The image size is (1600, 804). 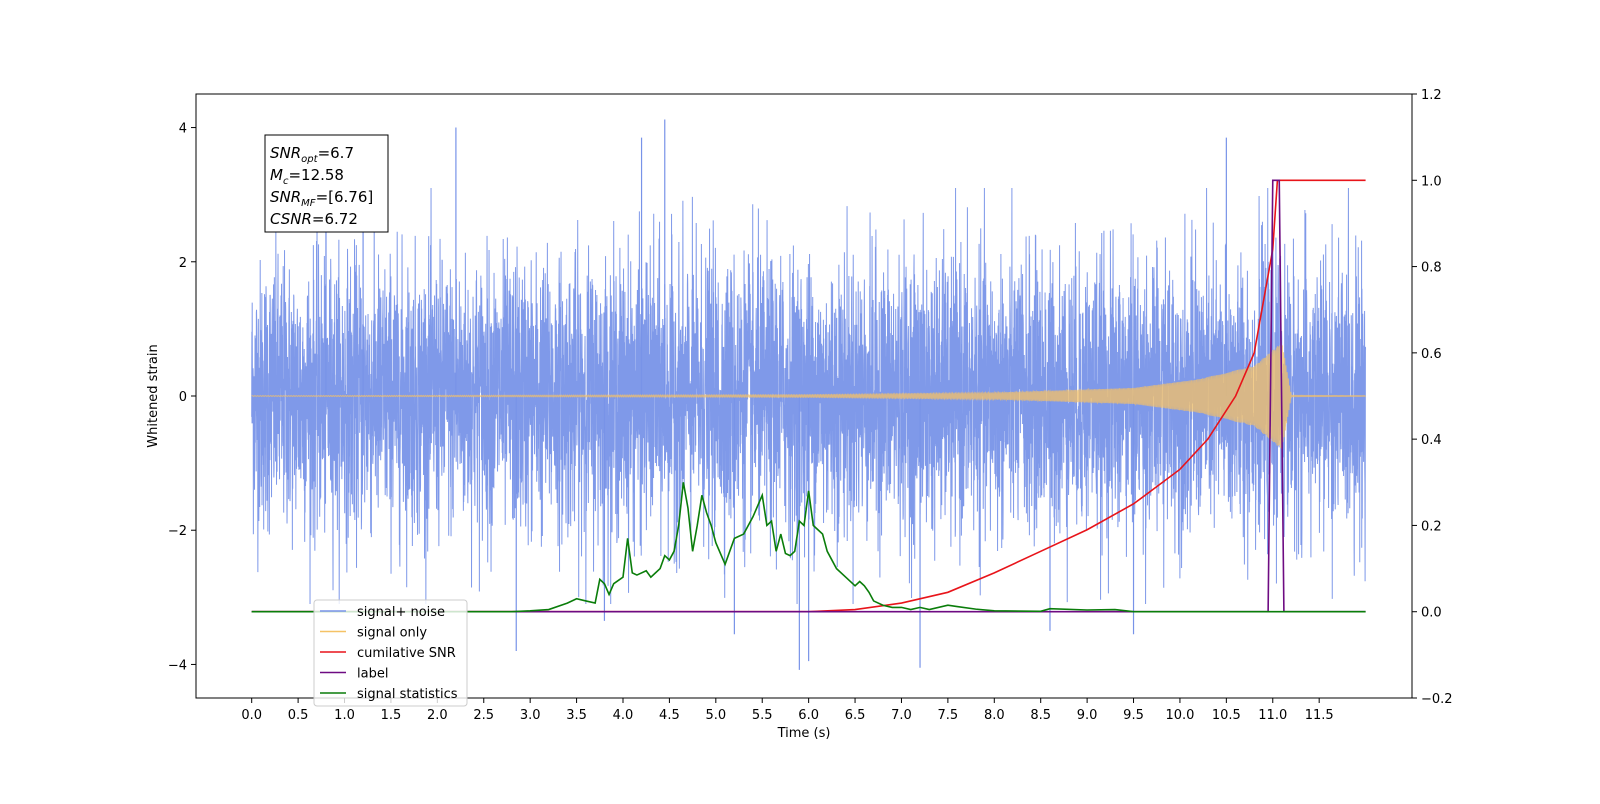 I want to click on stats-line: CSNR=6.72, so click(x=314, y=219).